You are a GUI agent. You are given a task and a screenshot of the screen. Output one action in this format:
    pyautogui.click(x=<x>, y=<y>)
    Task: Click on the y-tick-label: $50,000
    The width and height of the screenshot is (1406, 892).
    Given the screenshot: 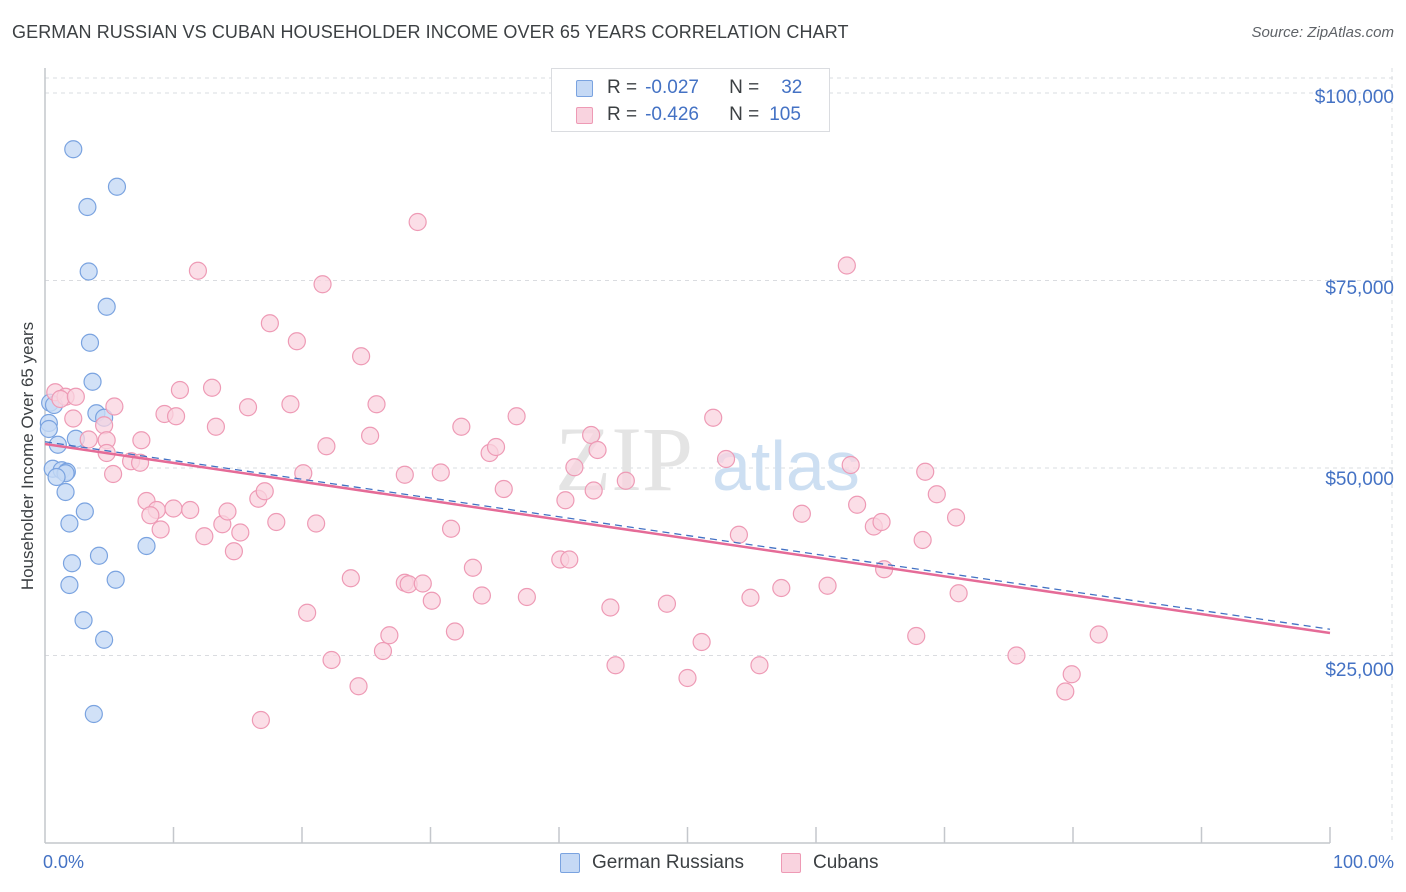 What is the action you would take?
    pyautogui.click(x=1359, y=479)
    